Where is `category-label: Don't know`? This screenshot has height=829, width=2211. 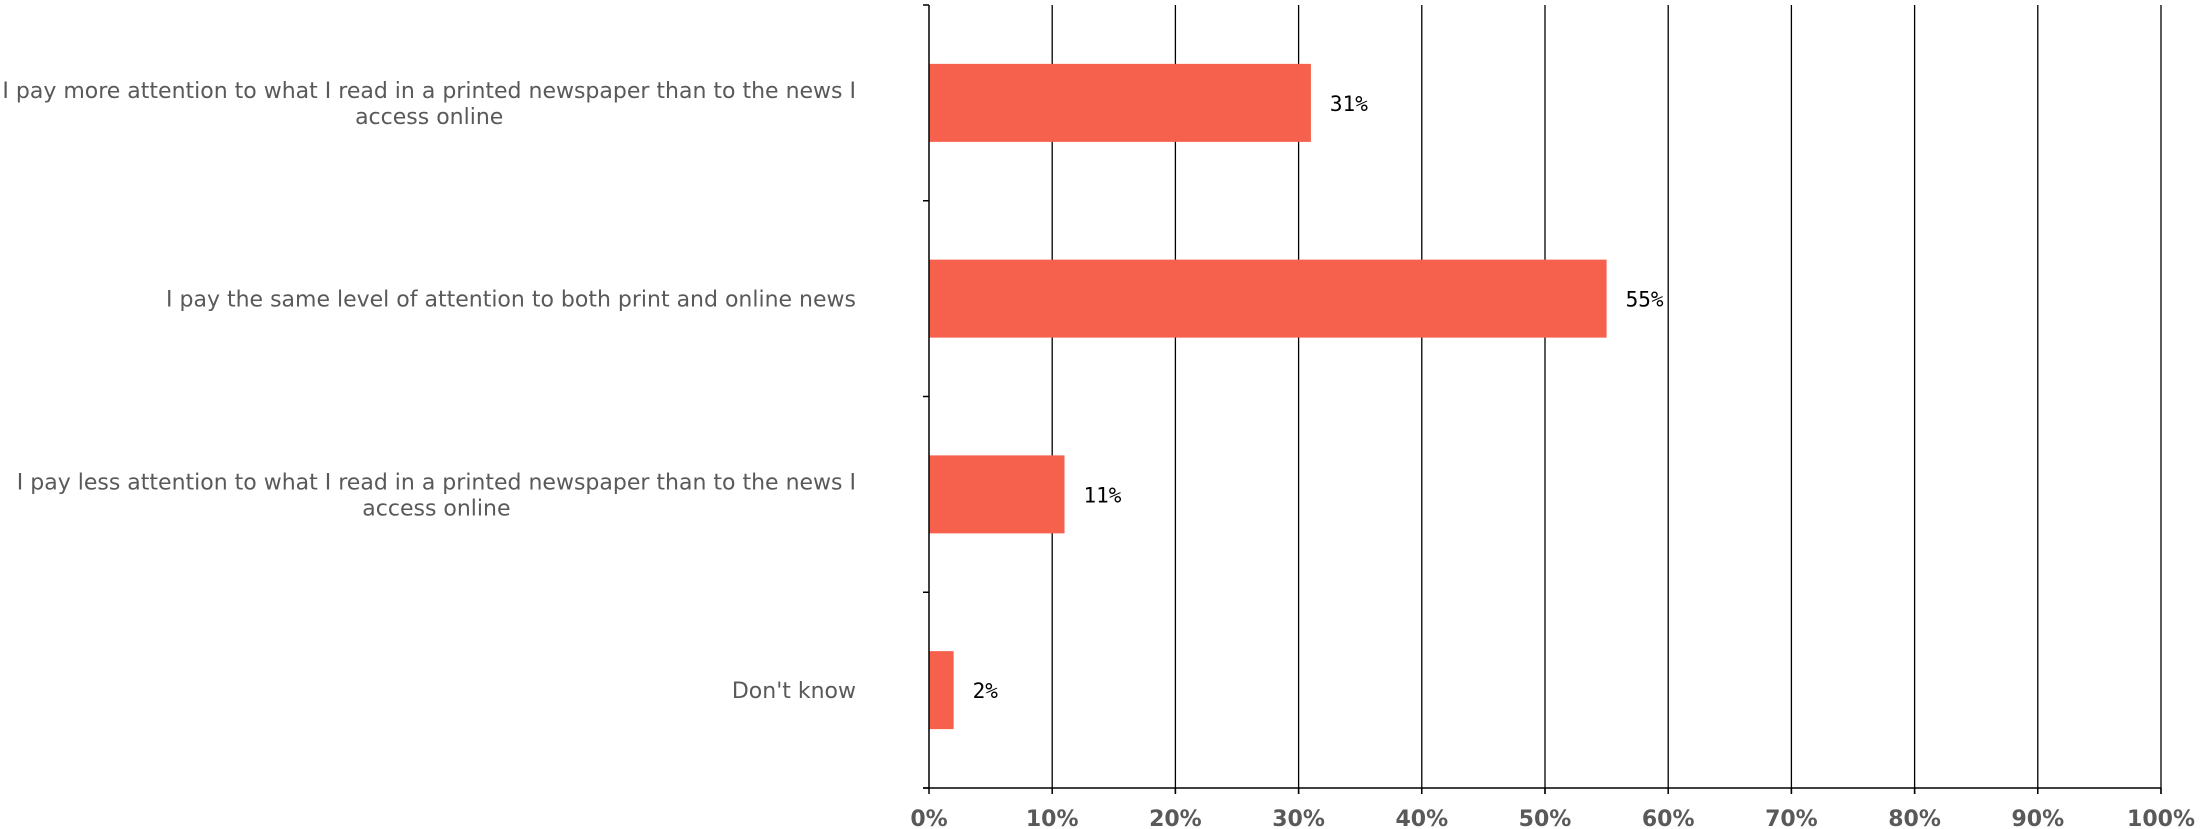
category-label: Don't know is located at coordinates (794, 691).